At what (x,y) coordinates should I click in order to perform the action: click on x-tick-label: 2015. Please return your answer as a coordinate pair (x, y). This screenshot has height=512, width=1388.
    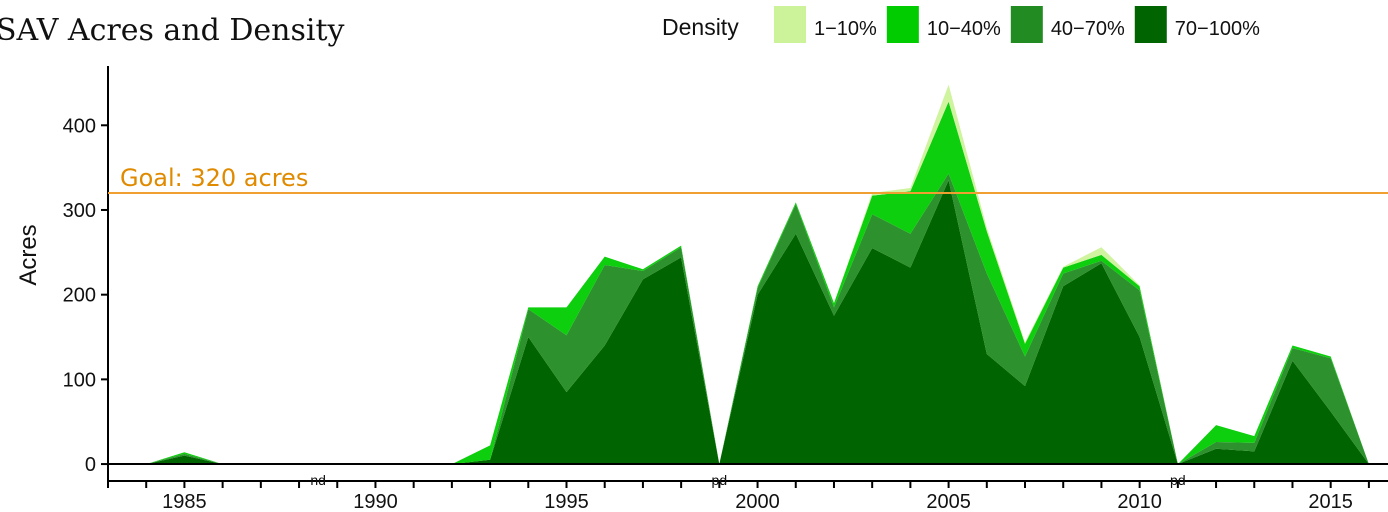
    Looking at the image, I should click on (1330, 501).